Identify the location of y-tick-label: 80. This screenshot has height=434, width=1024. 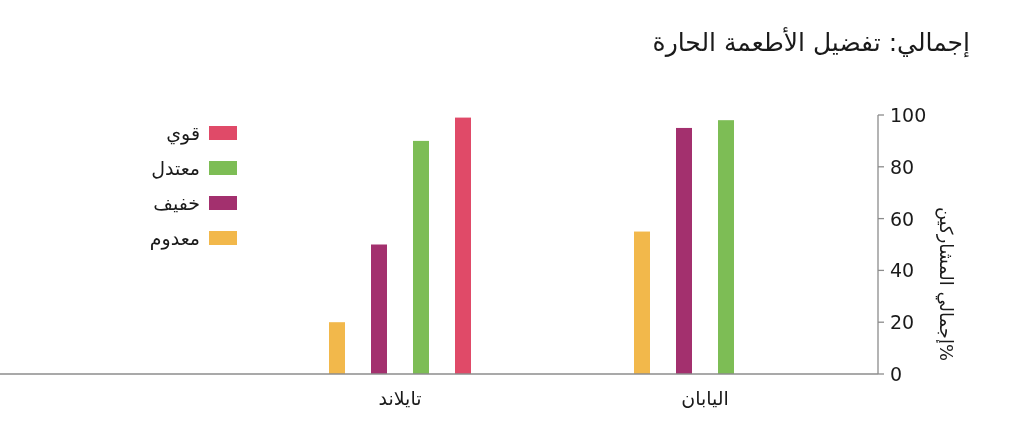
(902, 166).